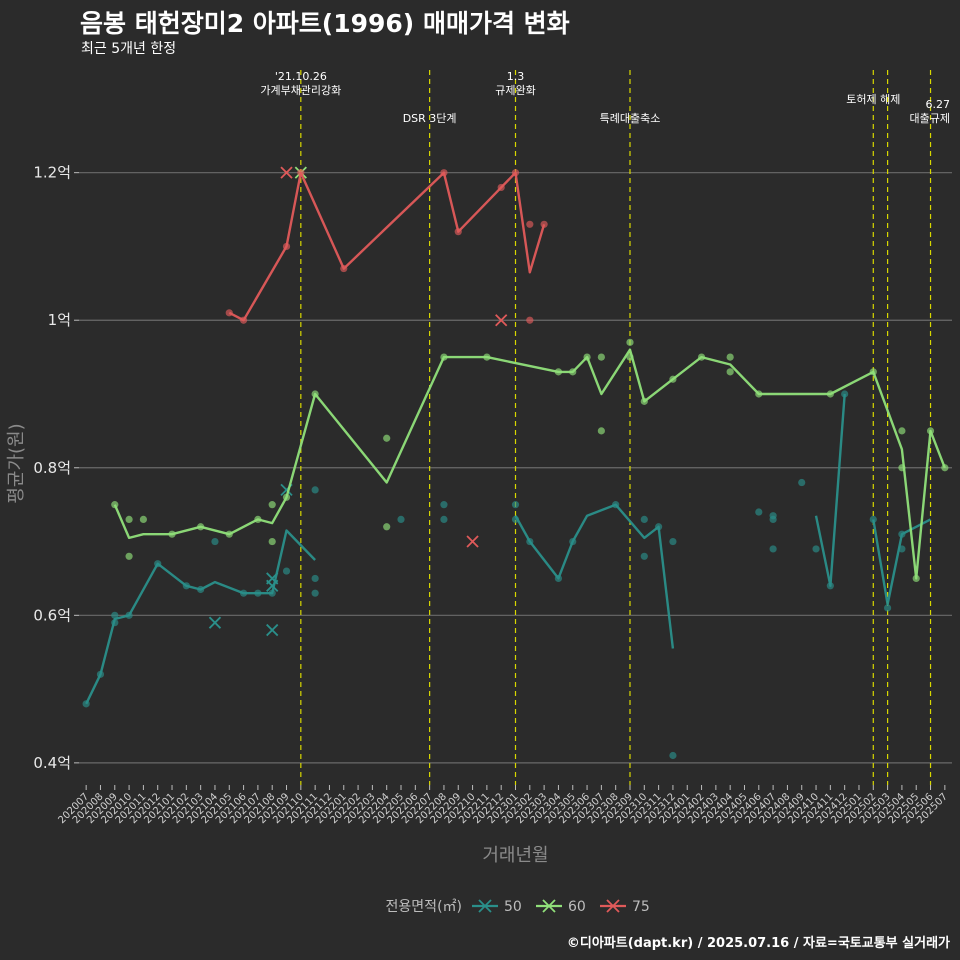  I want to click on event-label: DSR 3단계, so click(430, 118).